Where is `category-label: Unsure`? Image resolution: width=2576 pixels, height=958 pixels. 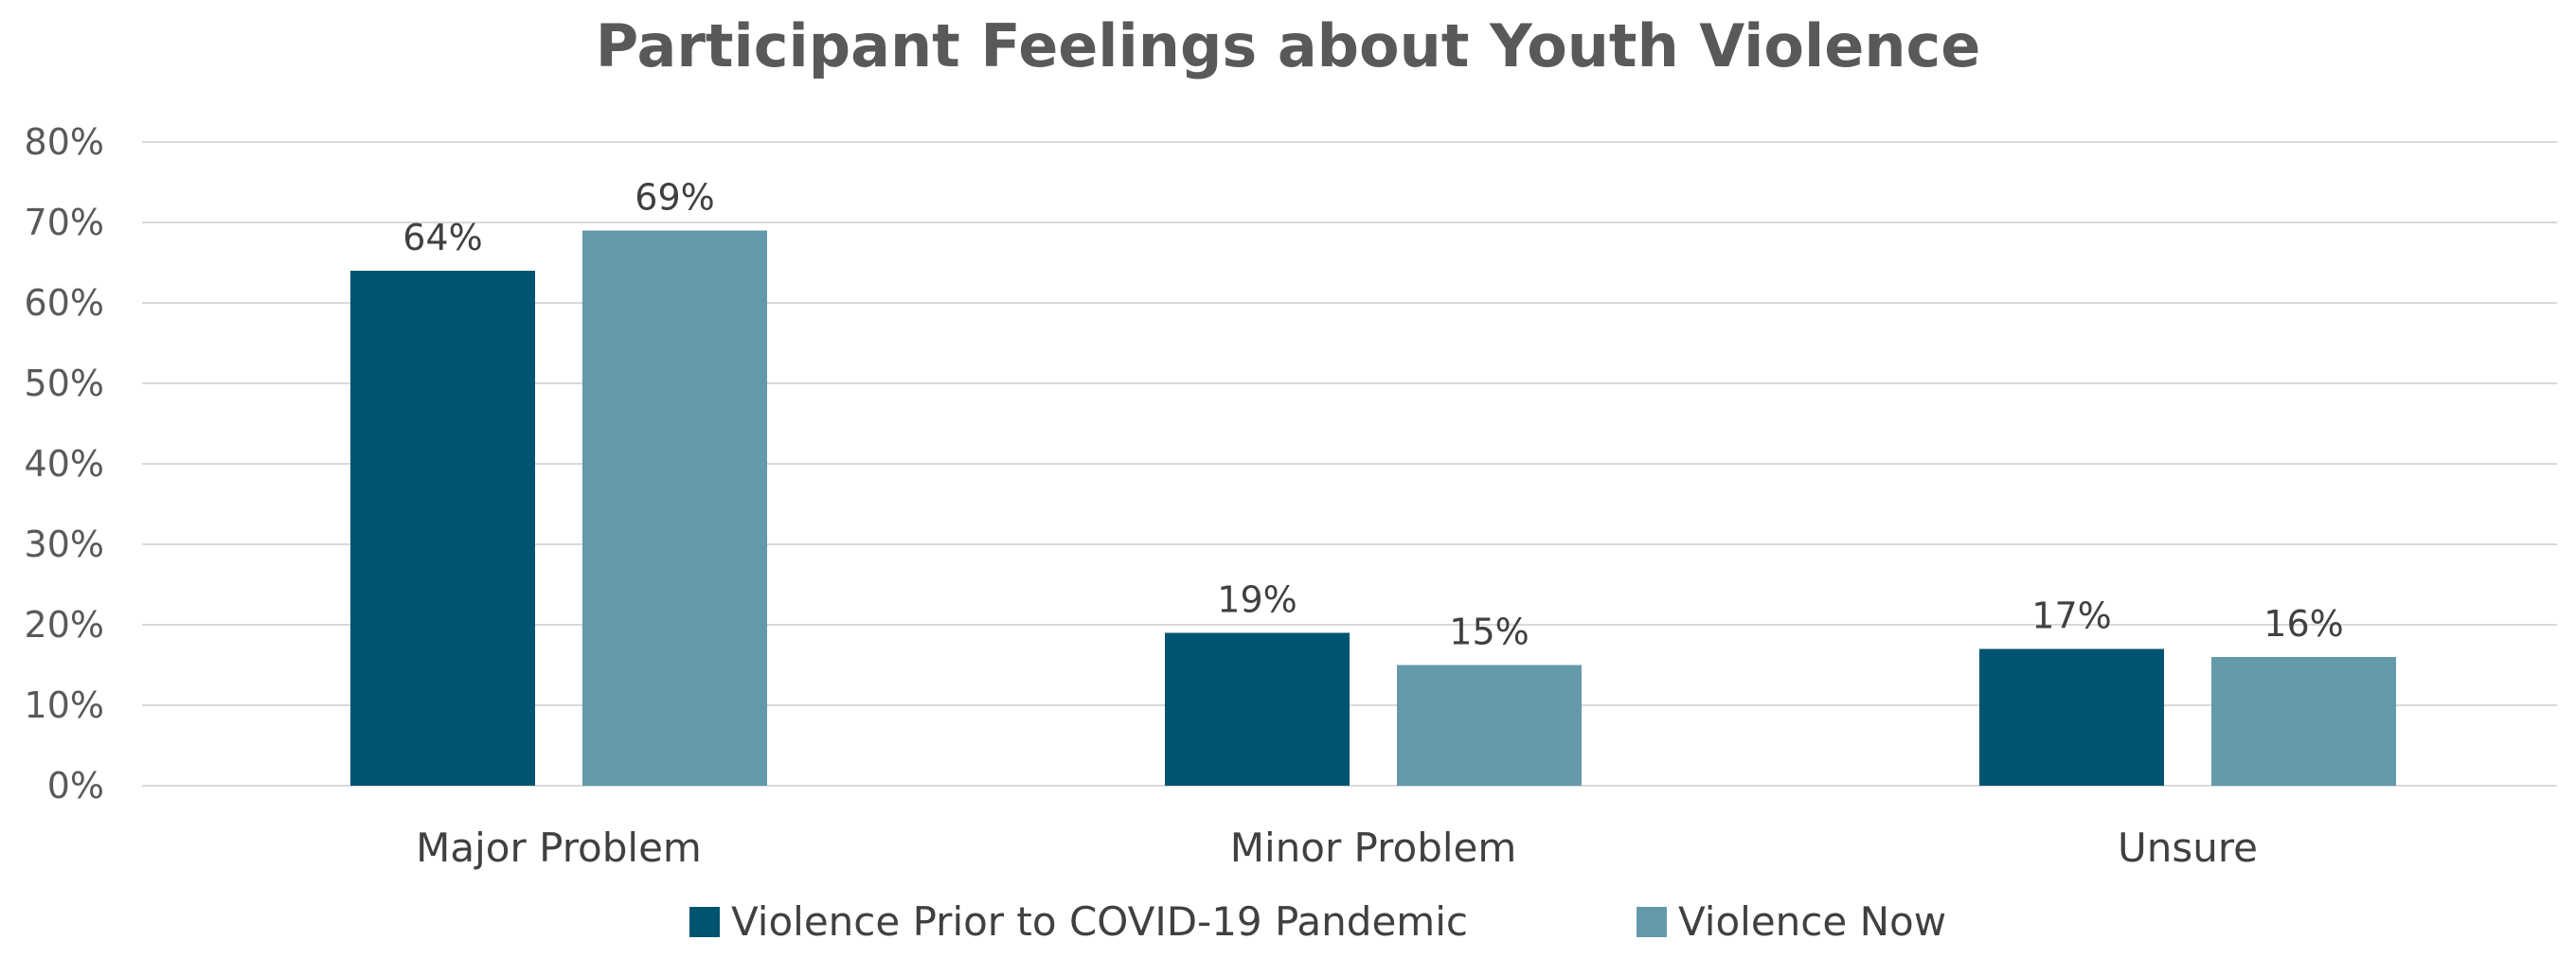 category-label: Unsure is located at coordinates (2188, 848).